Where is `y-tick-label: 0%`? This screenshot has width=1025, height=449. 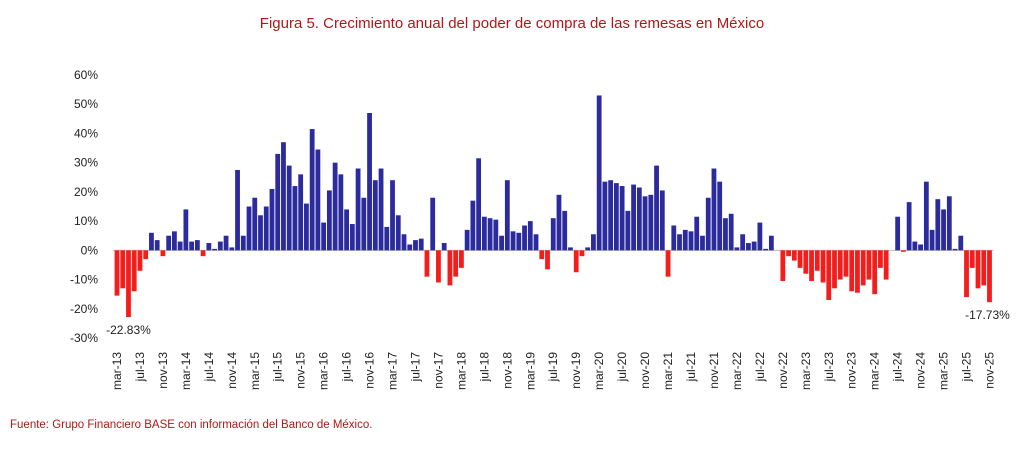 y-tick-label: 0% is located at coordinates (90, 250).